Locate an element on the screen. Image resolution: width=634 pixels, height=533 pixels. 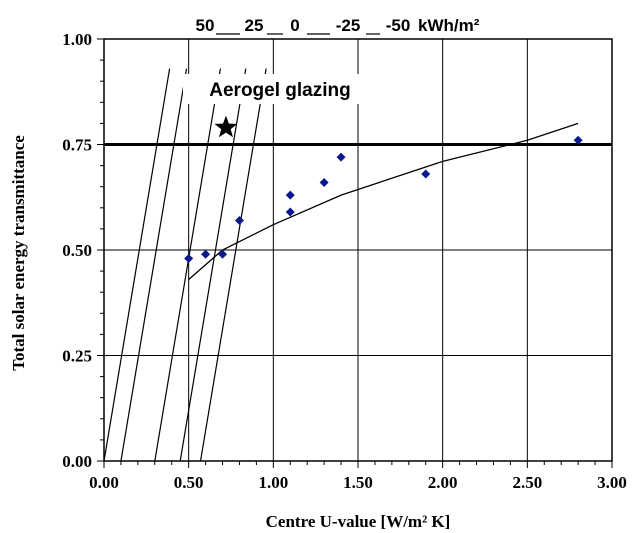
y-tick-label: 0.00 is located at coordinates (77, 461).